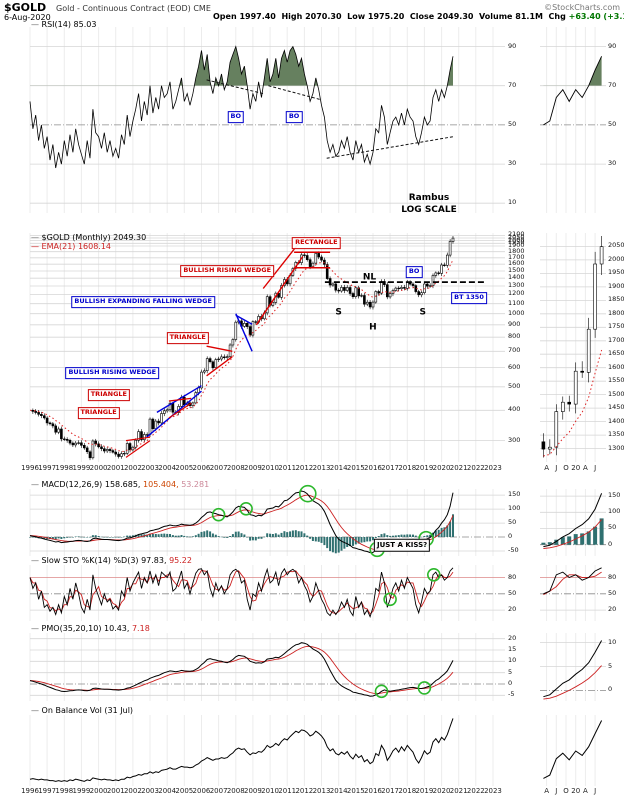 This screenshot has width=624, height=800. I want to click on quote-label-chg: Chg, so click(558, 16).